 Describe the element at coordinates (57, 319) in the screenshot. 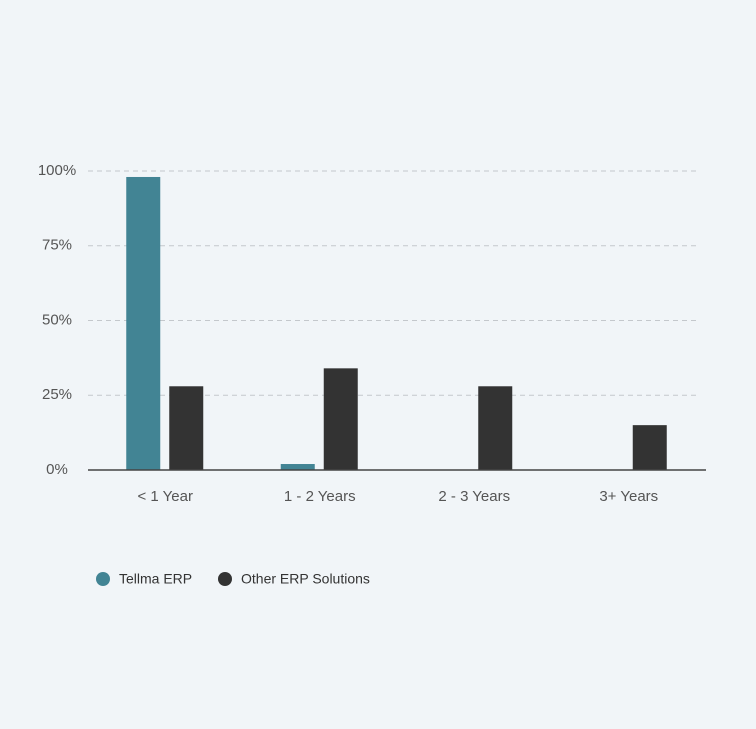

I see `y-tick-label: 50%` at that location.